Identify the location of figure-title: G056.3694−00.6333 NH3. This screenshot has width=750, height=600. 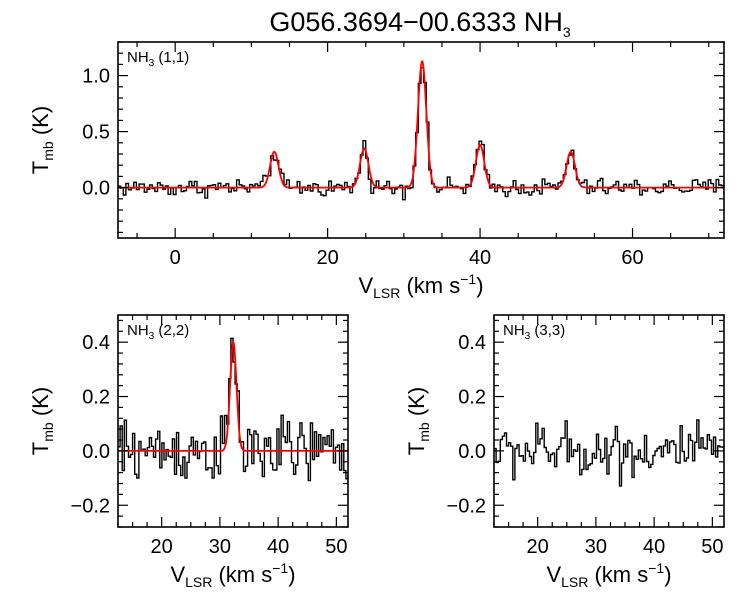
(419, 23).